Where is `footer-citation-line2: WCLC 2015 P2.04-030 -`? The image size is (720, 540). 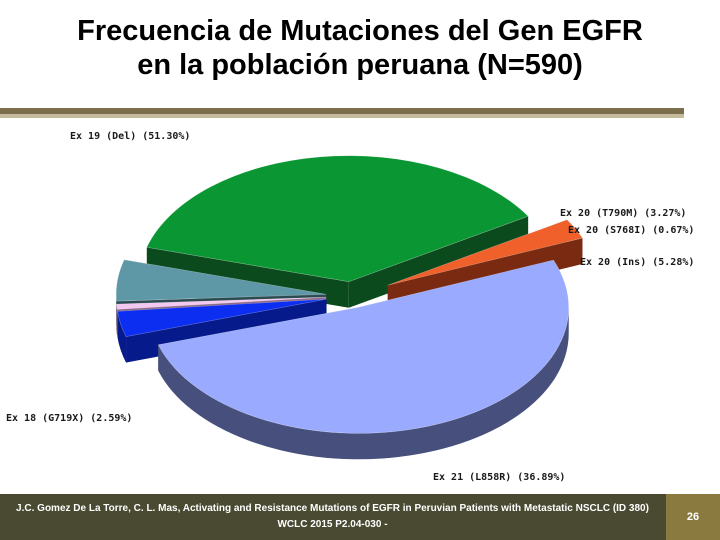
footer-citation-line2: WCLC 2015 P2.04-030 - is located at coordinates (332, 524).